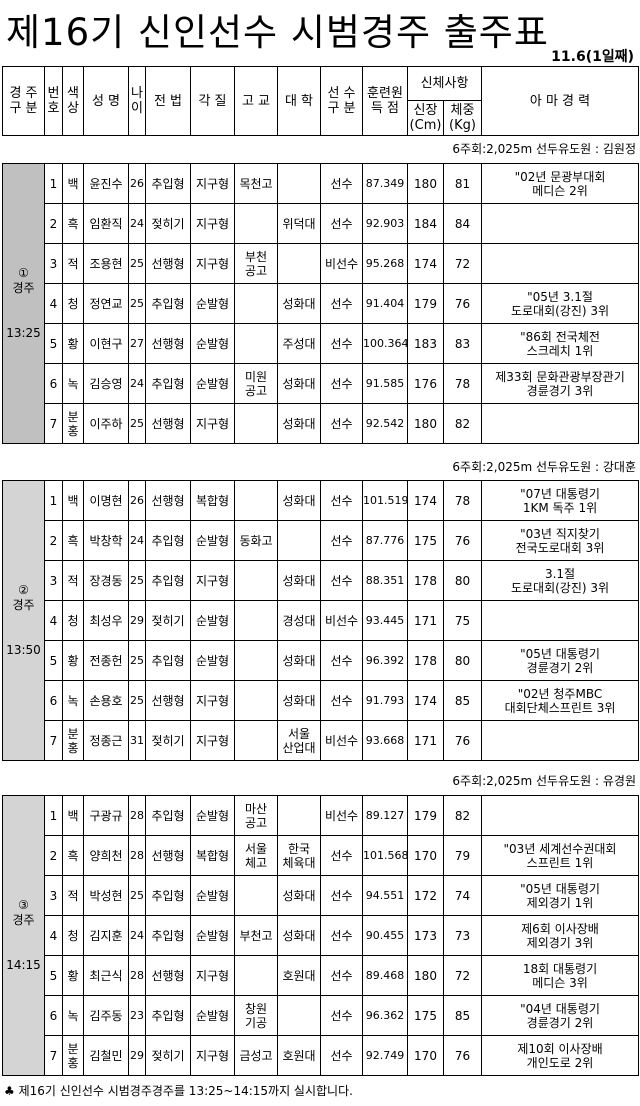 The width and height of the screenshot is (640, 1106). I want to click on cell-age: 27, so click(137, 343).